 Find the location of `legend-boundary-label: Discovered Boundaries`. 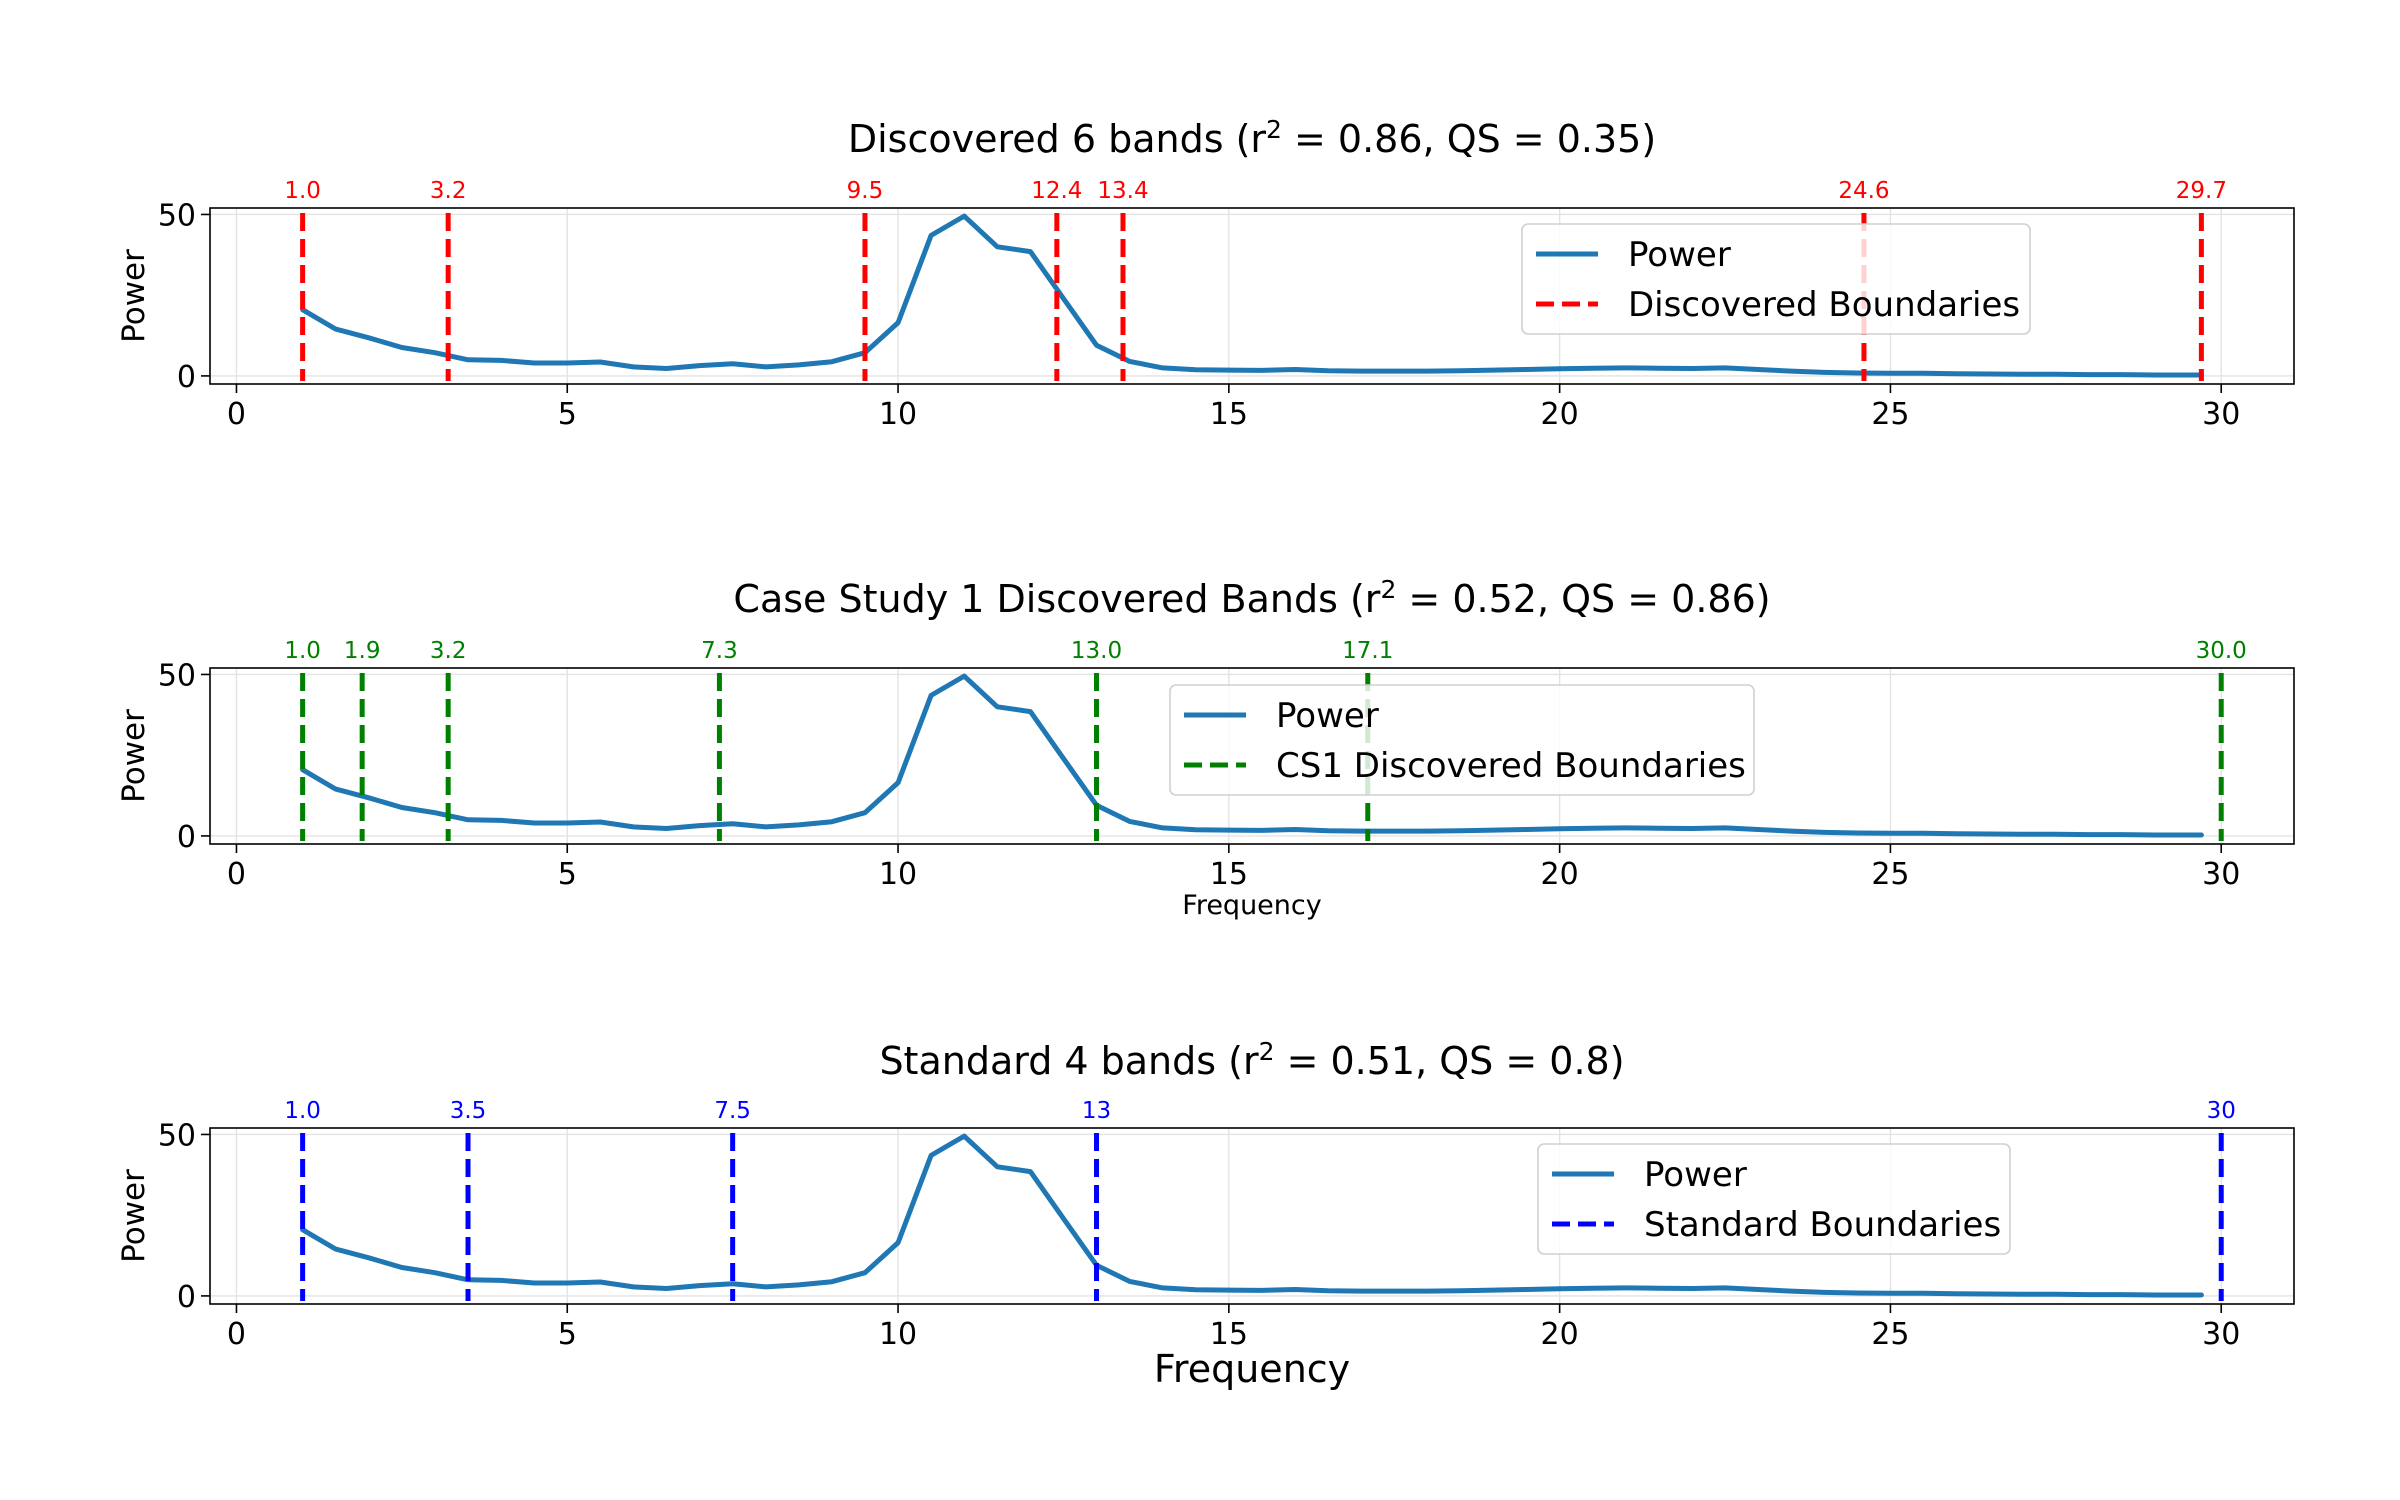

legend-boundary-label: Discovered Boundaries is located at coordinates (1824, 305).